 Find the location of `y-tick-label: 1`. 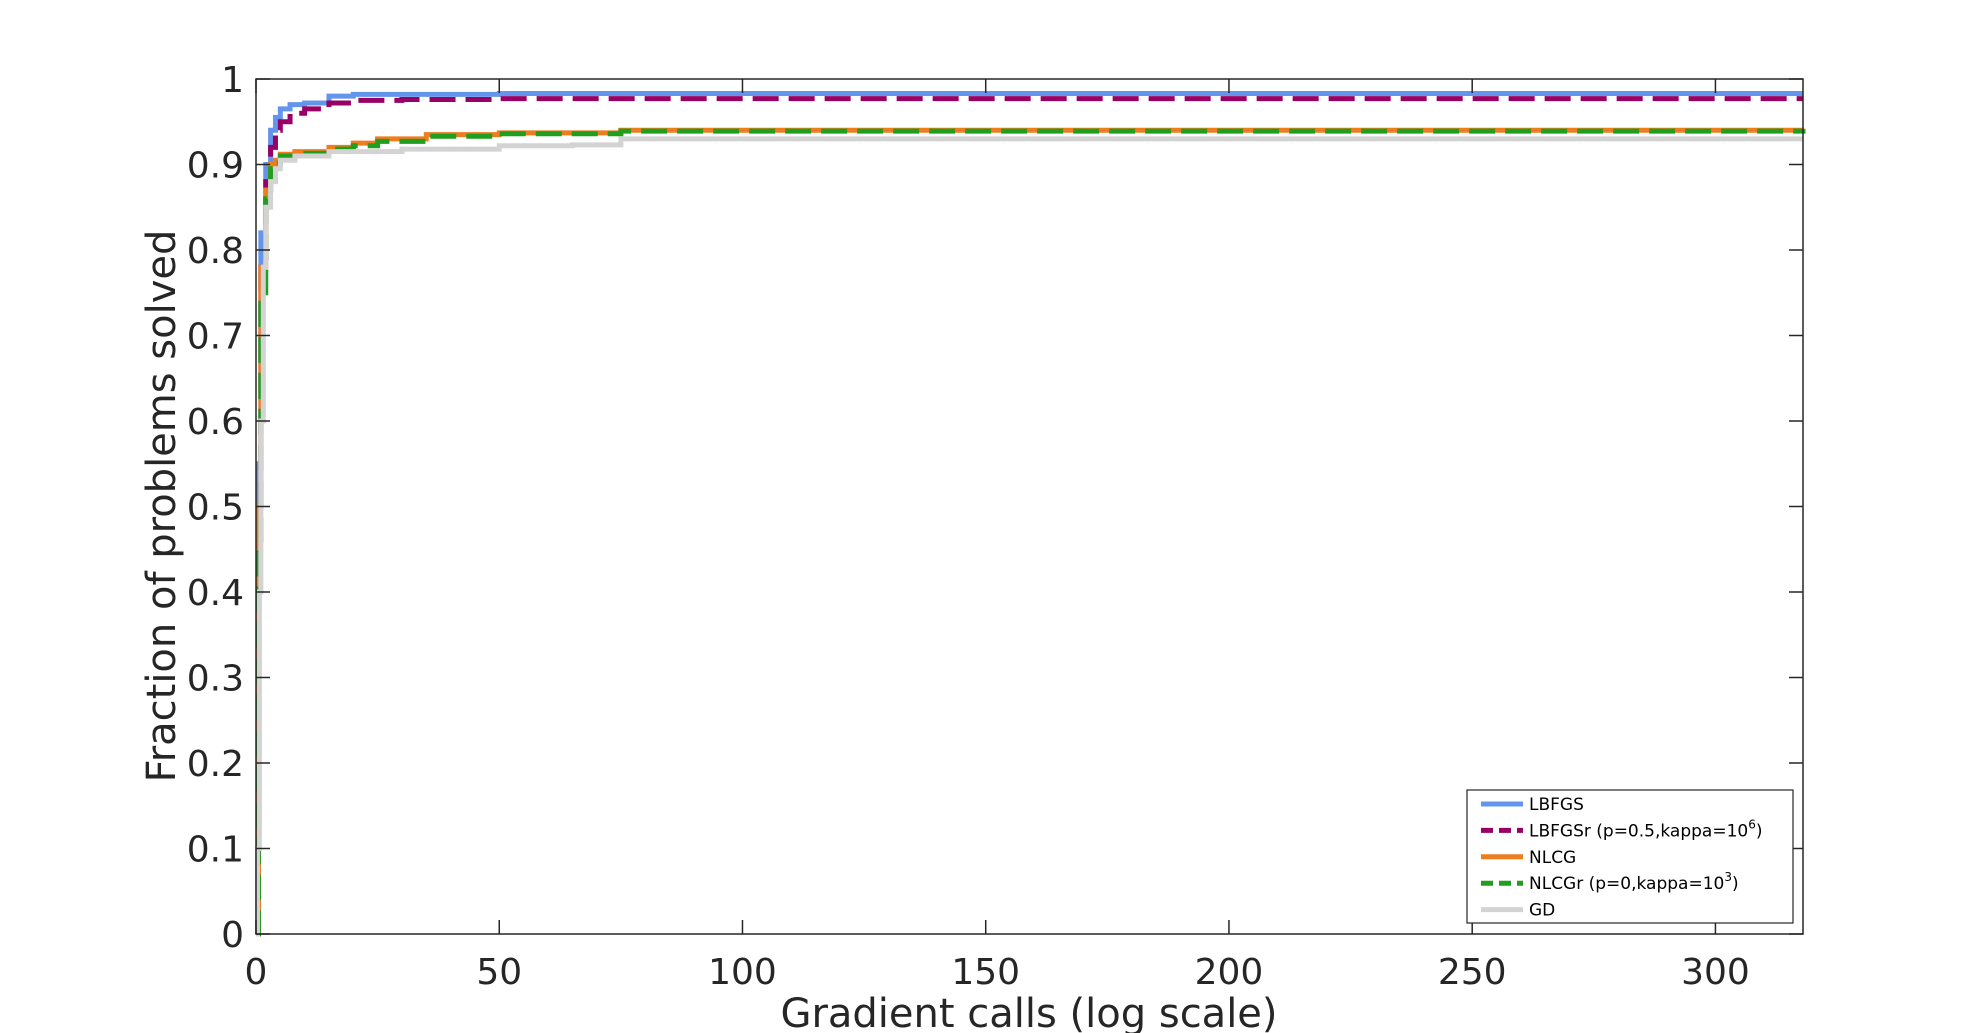

y-tick-label: 1 is located at coordinates (232, 80).